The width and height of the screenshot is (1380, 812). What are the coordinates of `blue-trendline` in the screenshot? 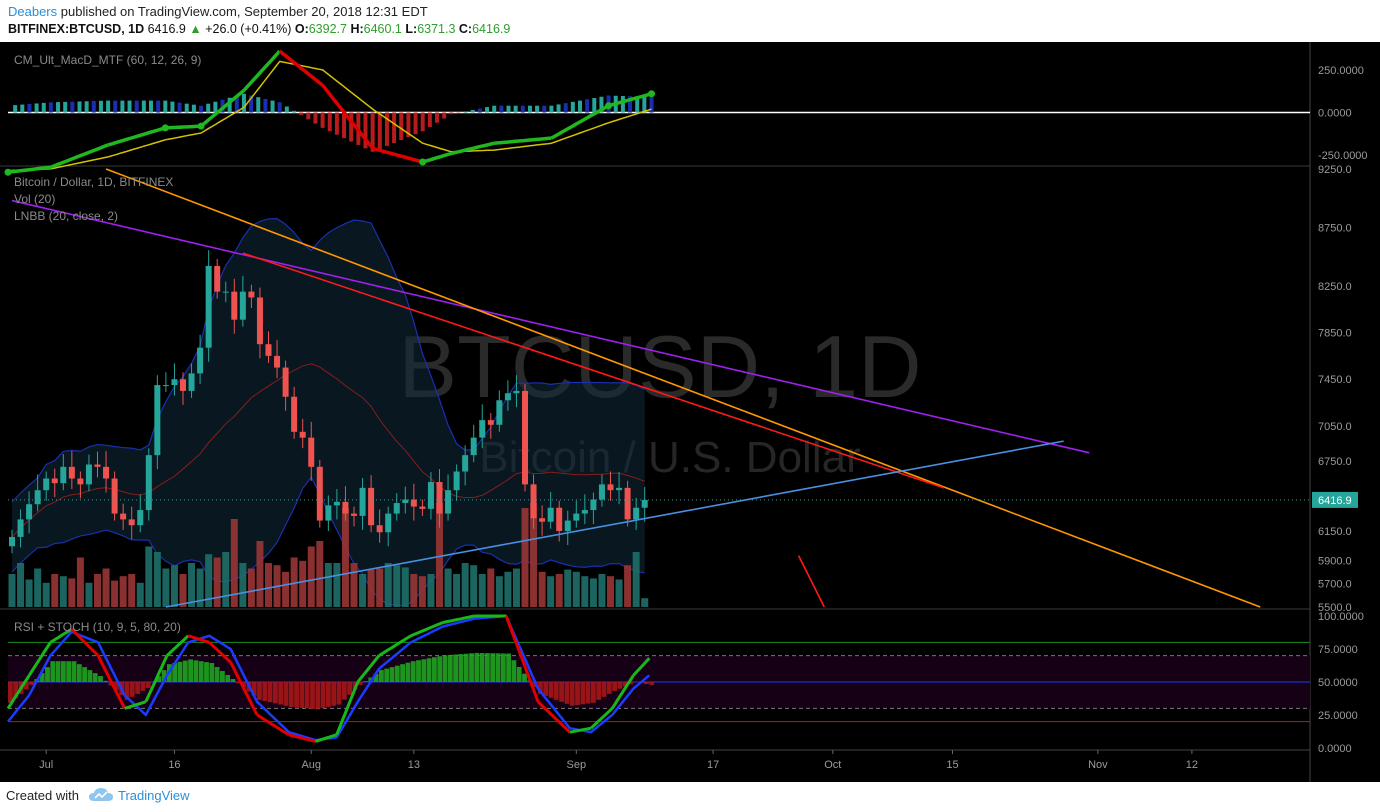 It's located at (614, 524).